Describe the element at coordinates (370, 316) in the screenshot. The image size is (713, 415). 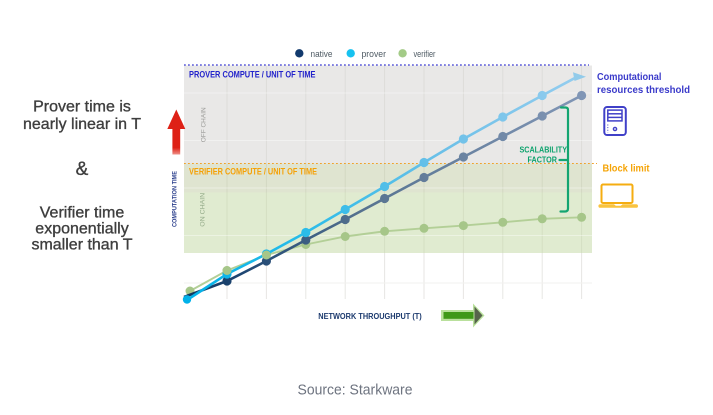
I see `svg-text: NETWORK THROUGHPUT (T)` at that location.